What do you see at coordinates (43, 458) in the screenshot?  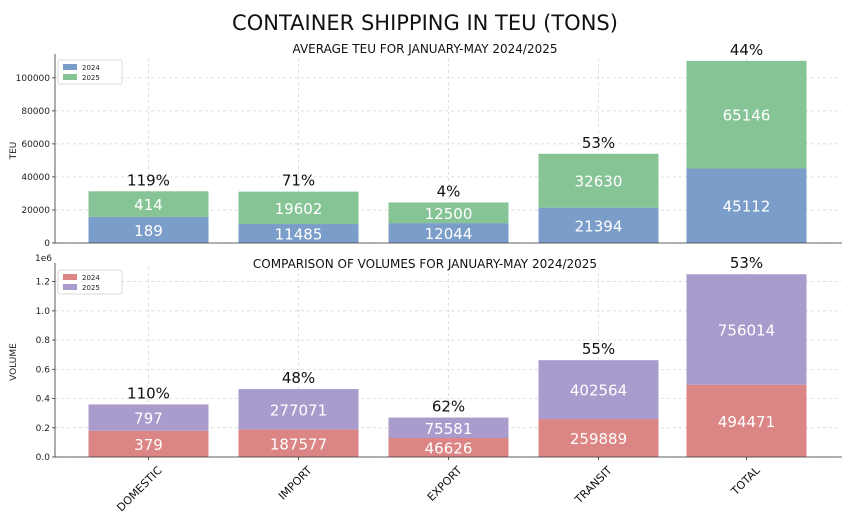 I see `y-tick-label: 0.0` at bounding box center [43, 458].